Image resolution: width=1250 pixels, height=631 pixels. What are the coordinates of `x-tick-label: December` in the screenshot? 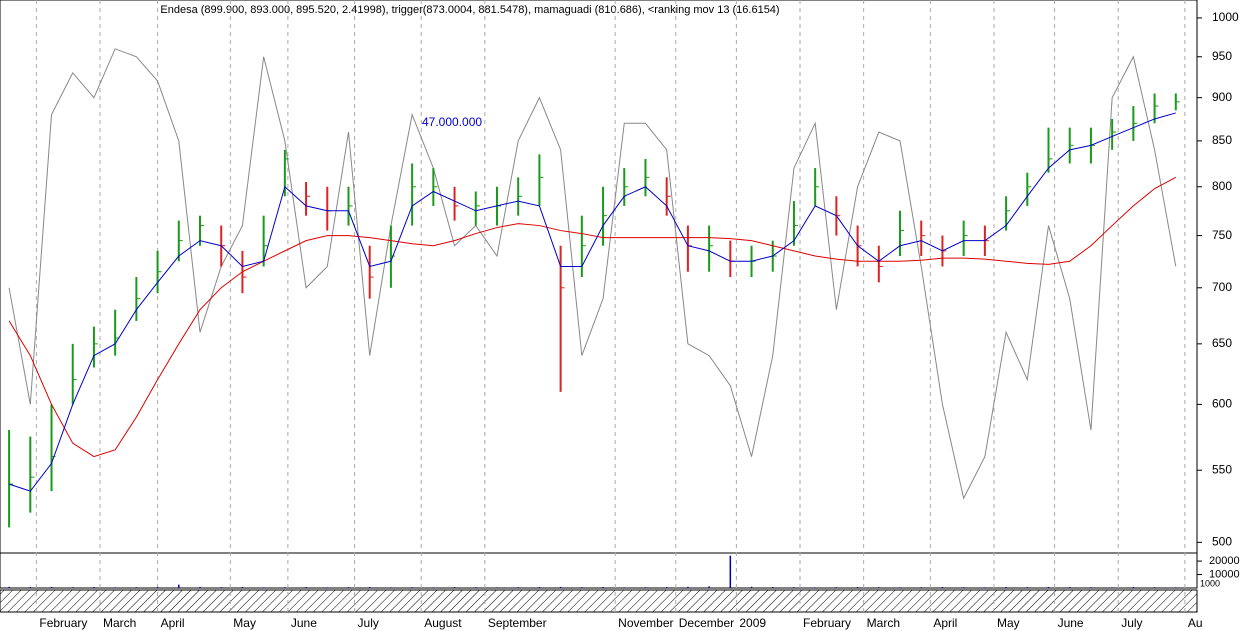 It's located at (706, 623).